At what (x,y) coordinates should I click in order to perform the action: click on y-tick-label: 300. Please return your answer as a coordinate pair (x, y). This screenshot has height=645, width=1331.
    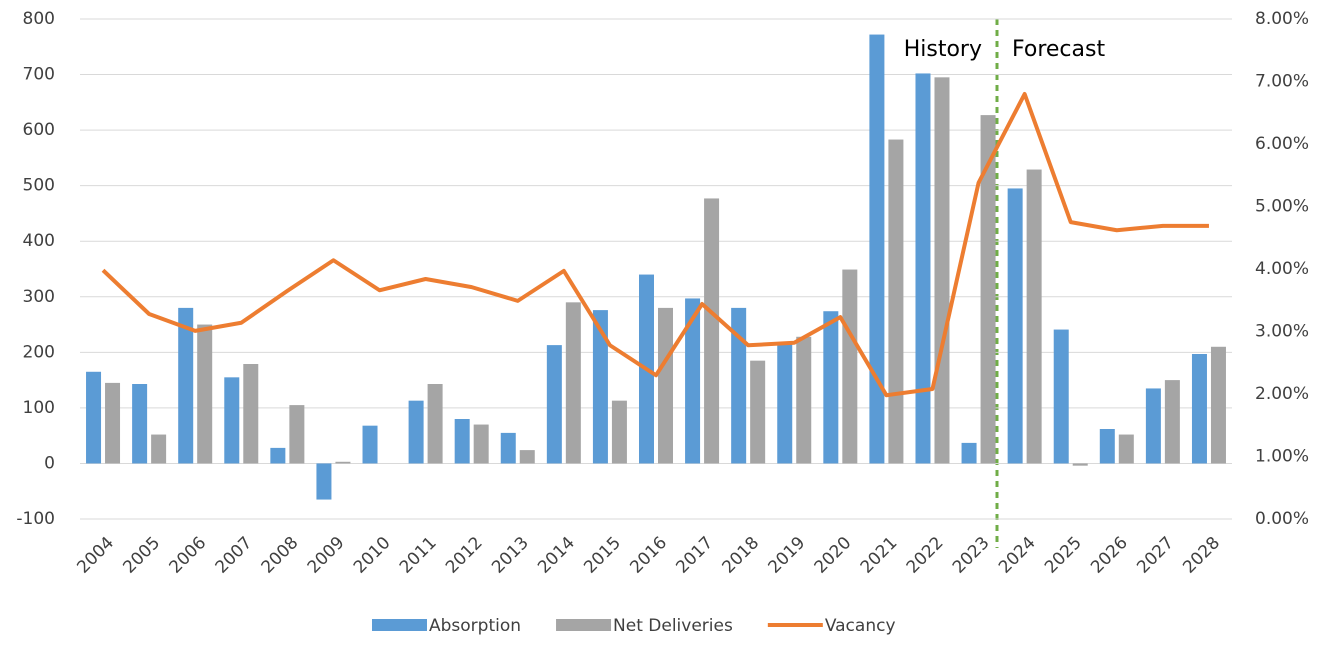
    Looking at the image, I should click on (39, 297).